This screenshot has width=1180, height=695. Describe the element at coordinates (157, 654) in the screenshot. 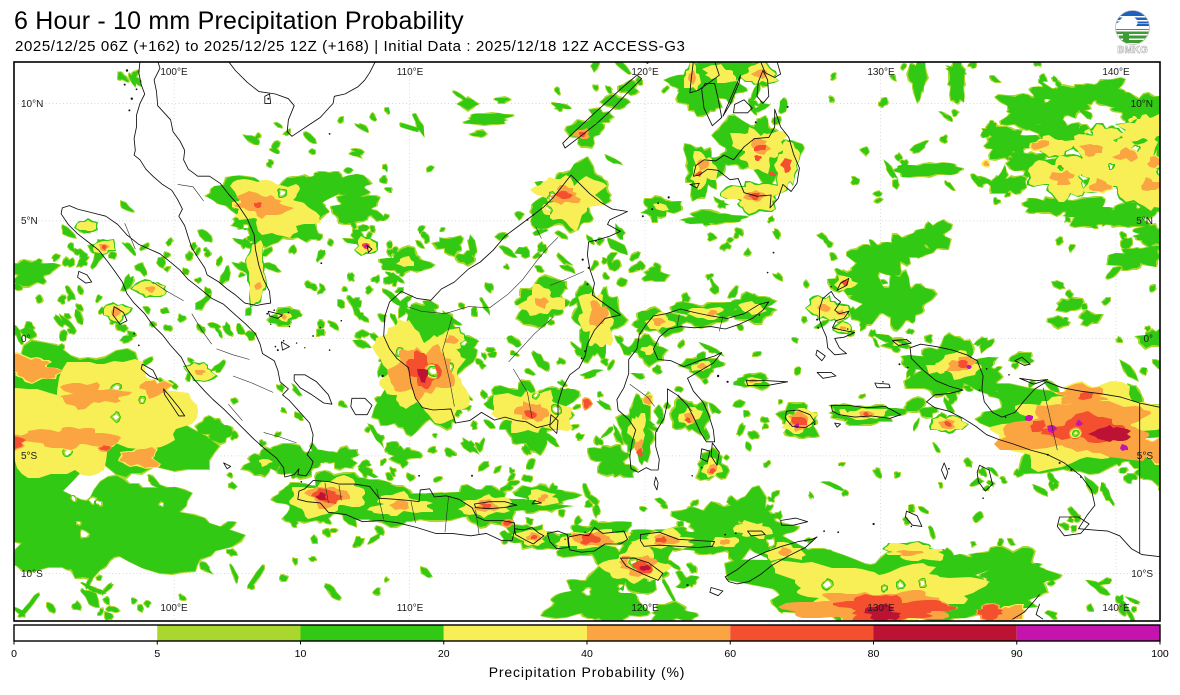

I see `svg-text: 5` at that location.